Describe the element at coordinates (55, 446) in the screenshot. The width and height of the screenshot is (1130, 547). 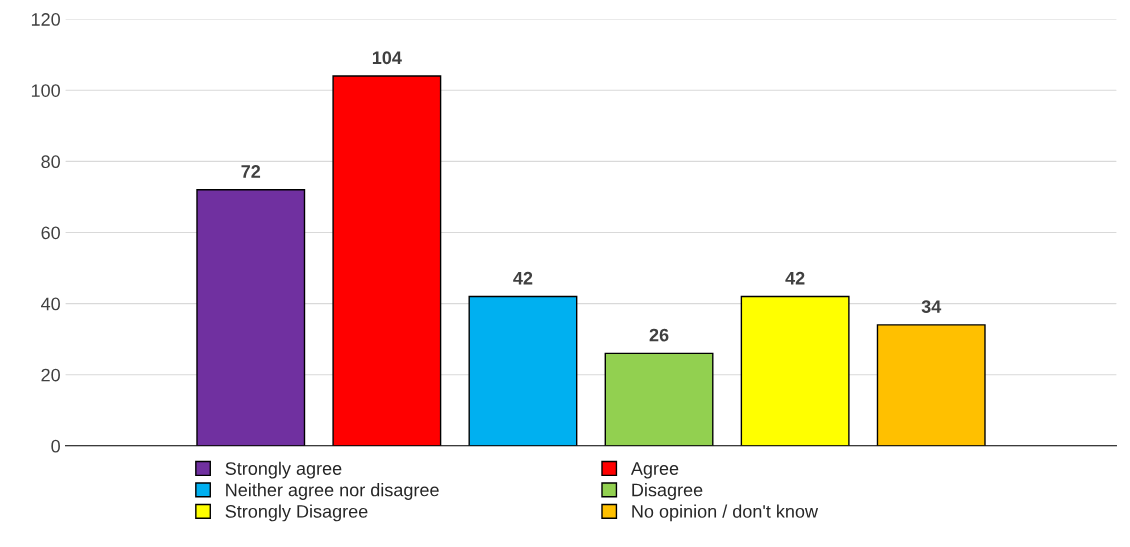
I see `y-tick-label: 0` at that location.